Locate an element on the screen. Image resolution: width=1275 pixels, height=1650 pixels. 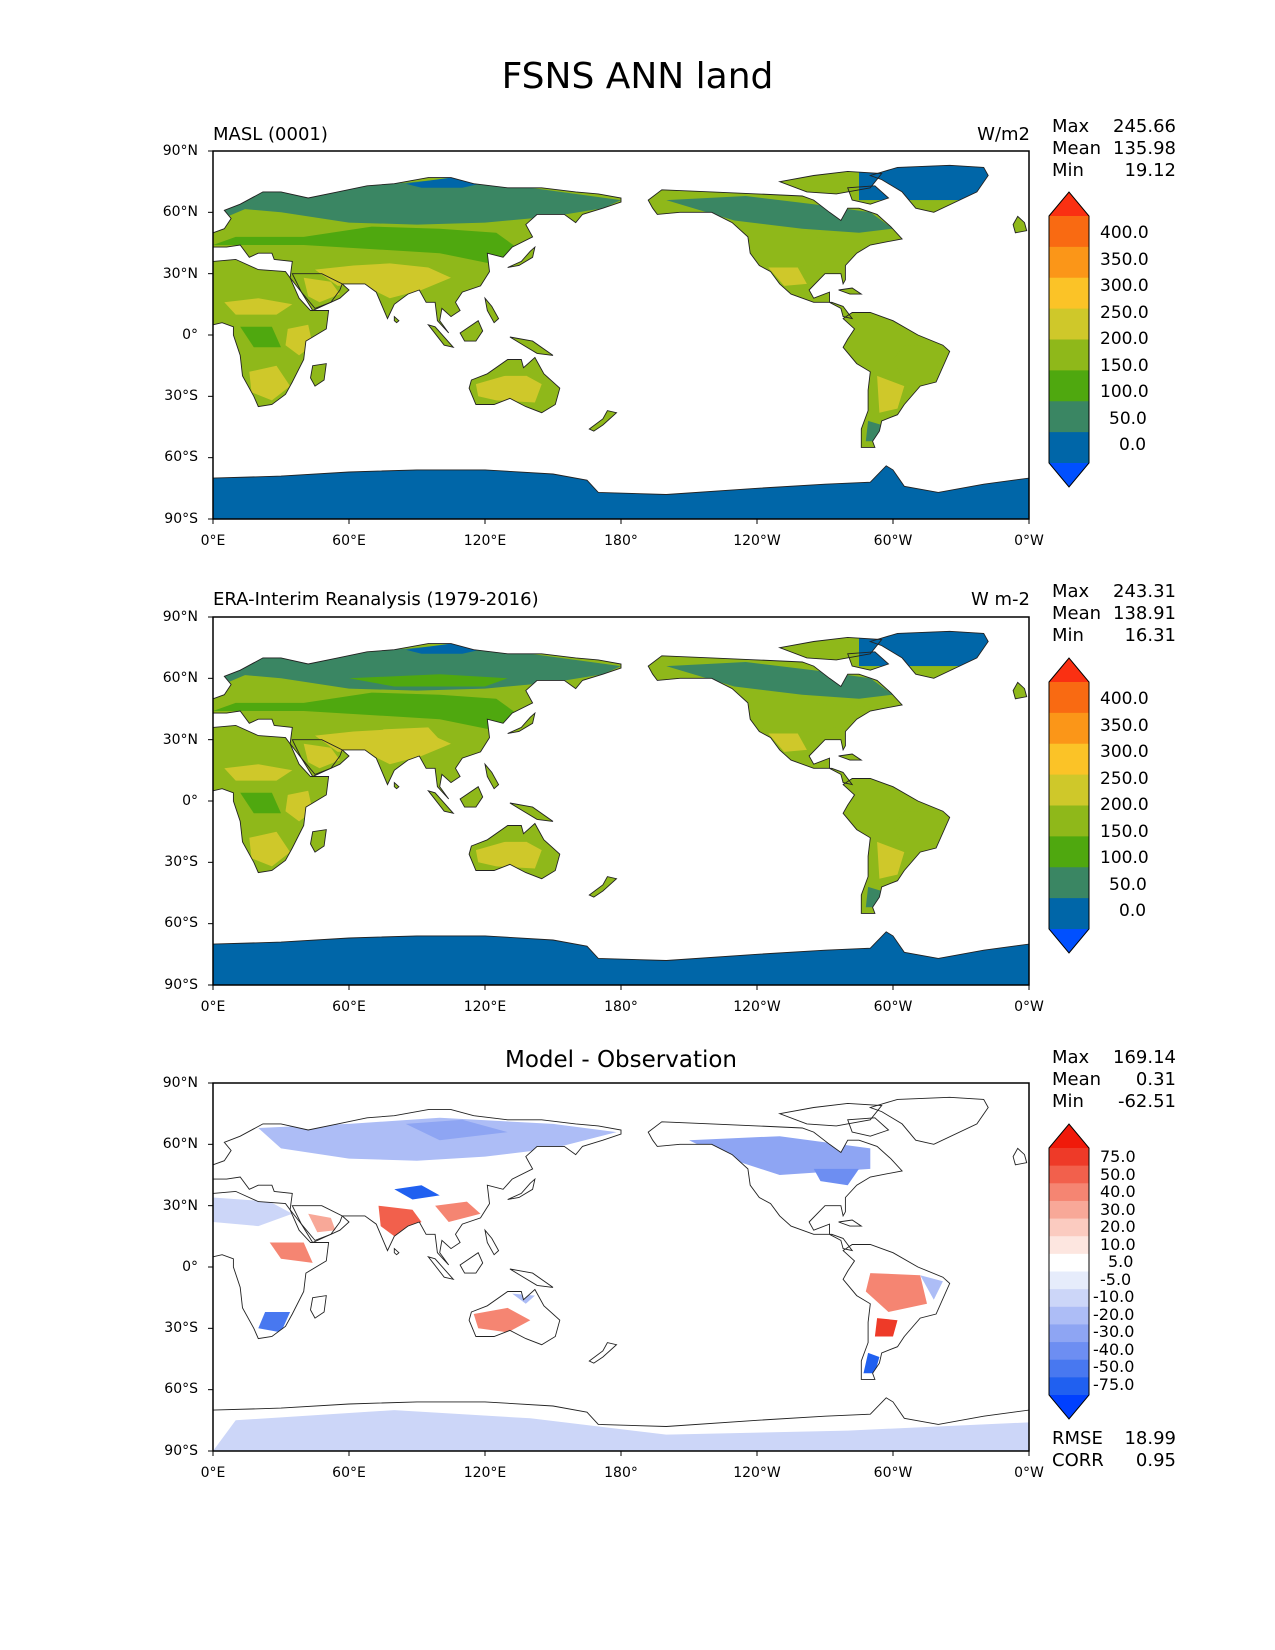
panel-2-contour-aus-interior is located at coordinates (508, 853).